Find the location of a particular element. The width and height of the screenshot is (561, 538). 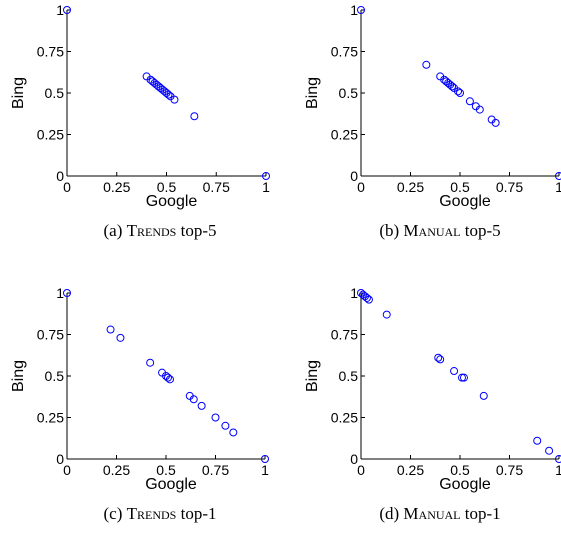

caption-prefix: (c) is located at coordinates (115, 513).